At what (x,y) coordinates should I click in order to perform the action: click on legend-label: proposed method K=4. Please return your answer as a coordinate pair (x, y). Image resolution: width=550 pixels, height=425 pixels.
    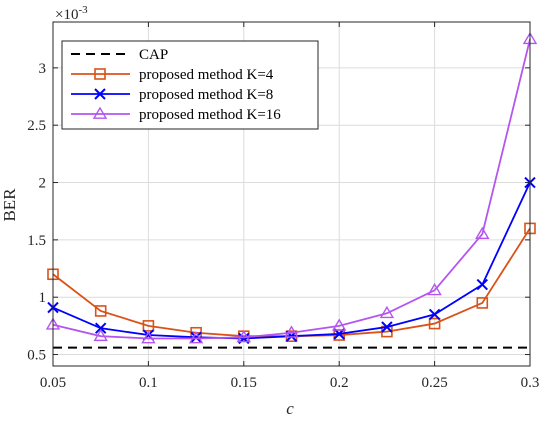
    Looking at the image, I should click on (206, 75).